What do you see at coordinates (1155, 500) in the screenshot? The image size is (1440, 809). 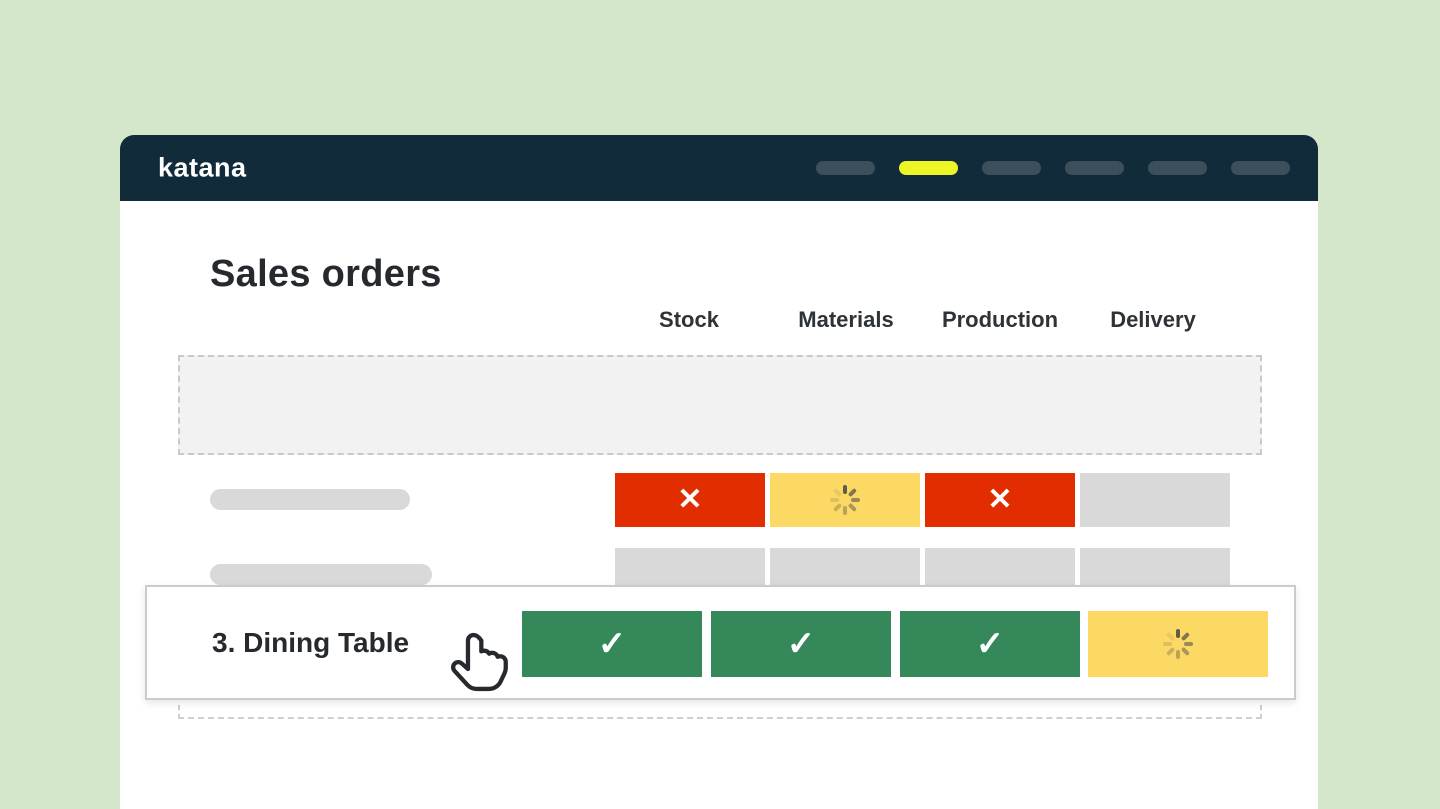 I see `order-row-1-delivery-status-empty` at bounding box center [1155, 500].